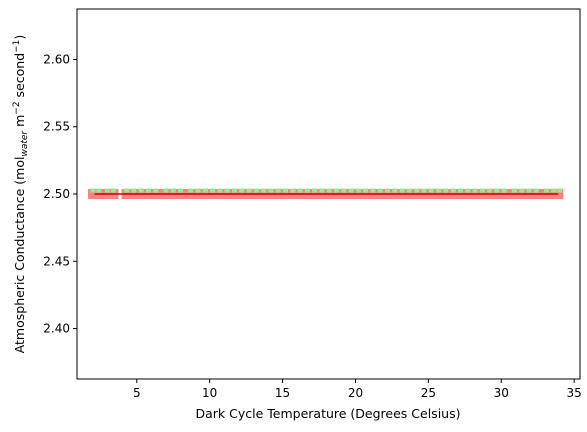 The height and width of the screenshot is (432, 587). Describe the element at coordinates (355, 393) in the screenshot. I see `x-tick-label: 20` at that location.